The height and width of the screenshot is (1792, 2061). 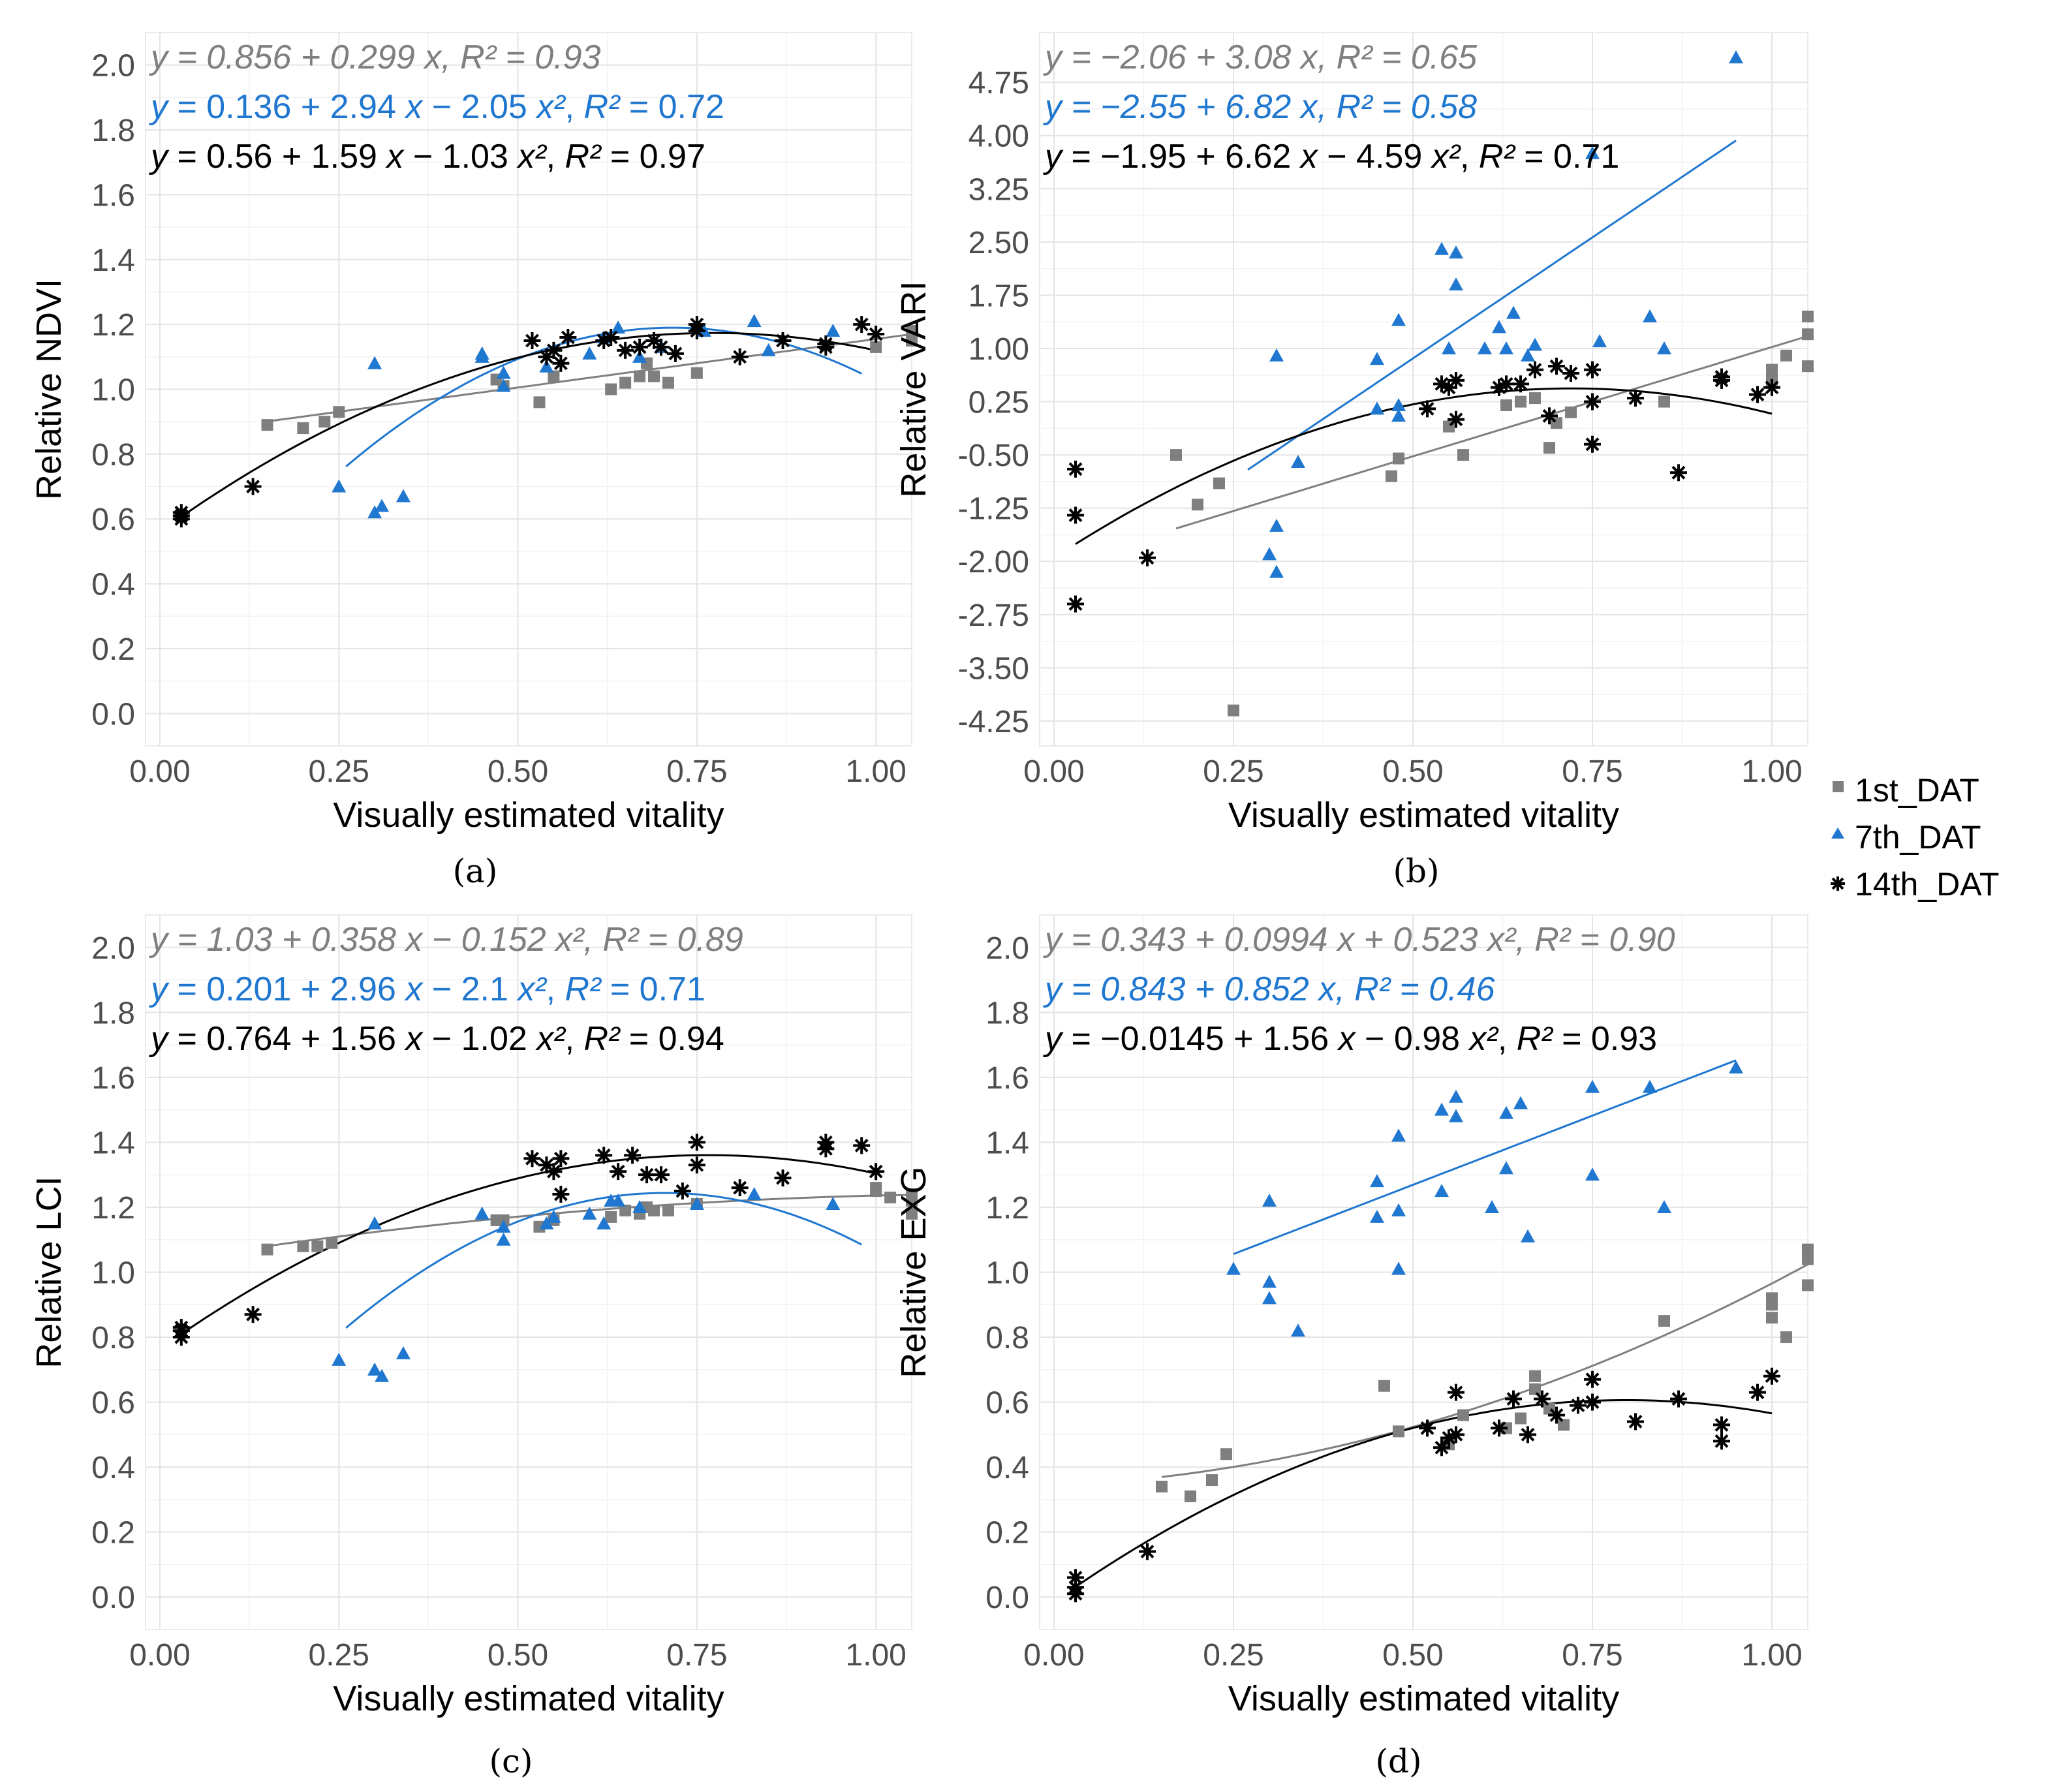 What do you see at coordinates (999, 403) in the screenshot?
I see `y-tick-label: 0.25` at bounding box center [999, 403].